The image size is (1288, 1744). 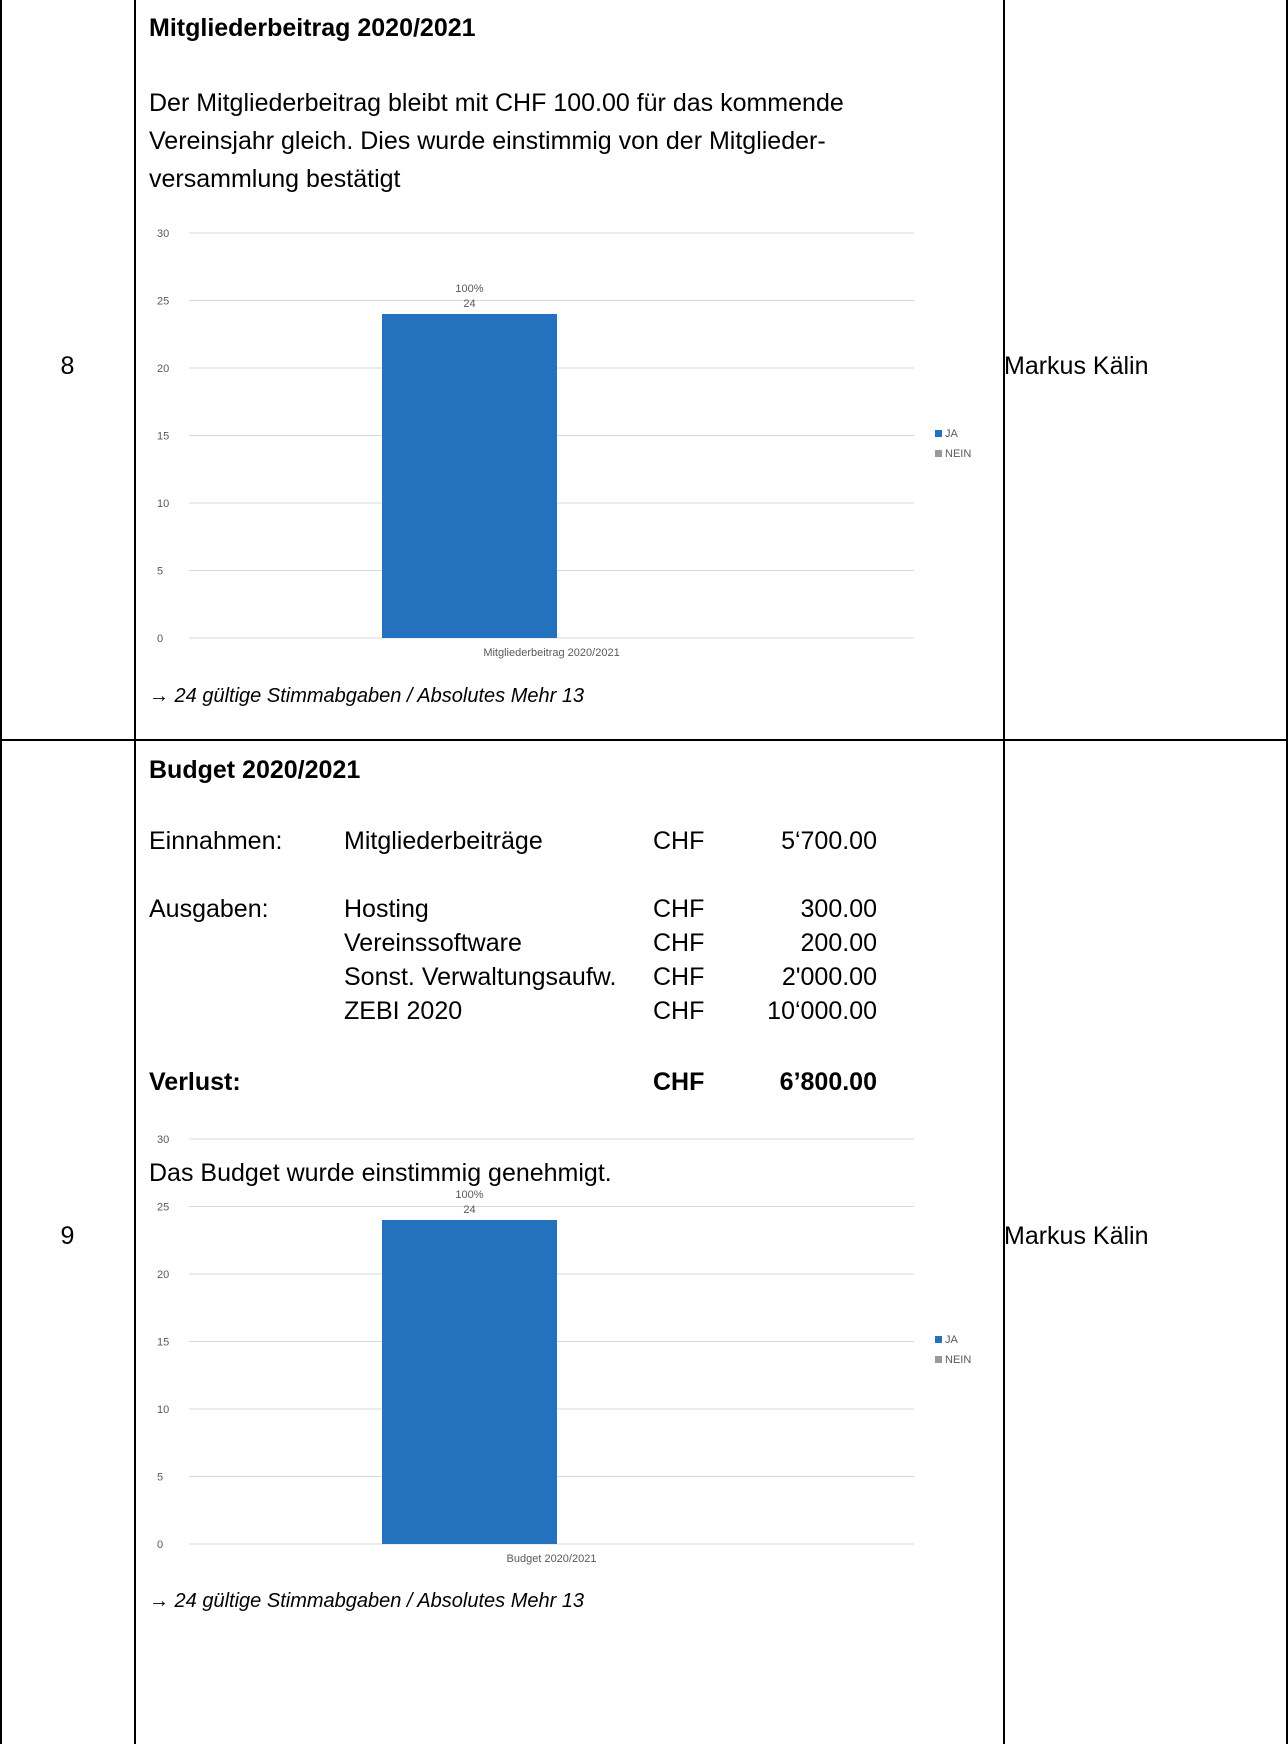 What do you see at coordinates (386, 909) in the screenshot?
I see `budget-item: Hosting` at bounding box center [386, 909].